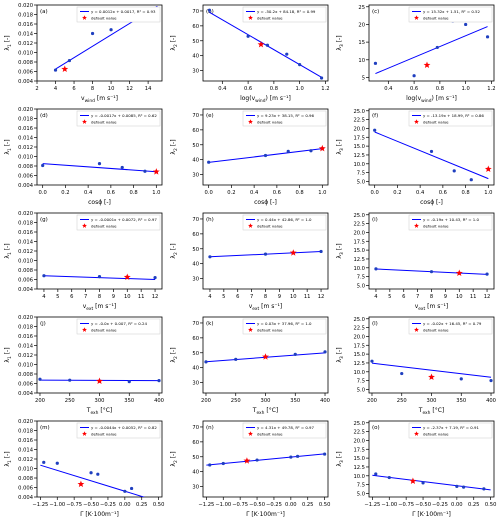  Describe the element at coordinates (123, 11) in the screenshot. I see `legend-fit-label: y = 0.0012x + 0.0017, R² = 0.93` at that location.